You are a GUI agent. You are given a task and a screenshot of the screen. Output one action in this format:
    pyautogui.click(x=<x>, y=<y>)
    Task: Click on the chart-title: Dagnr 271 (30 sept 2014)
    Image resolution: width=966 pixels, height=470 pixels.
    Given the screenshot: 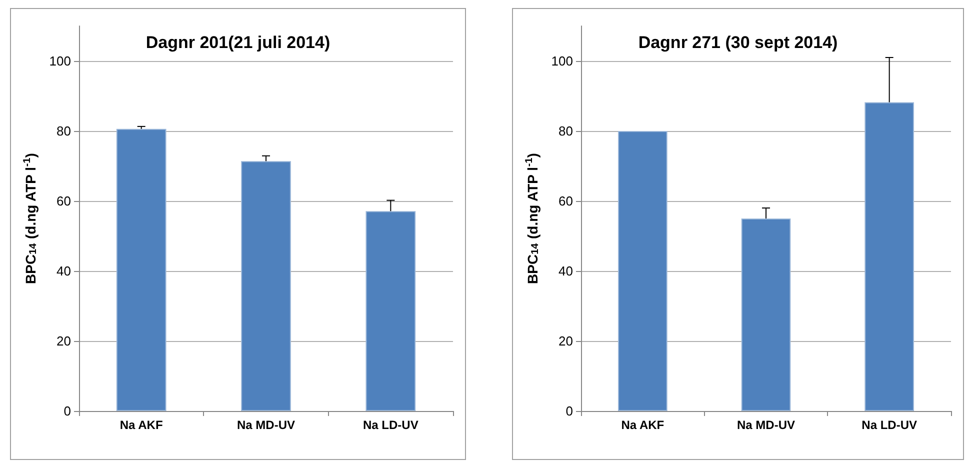 What is the action you would take?
    pyautogui.click(x=738, y=42)
    